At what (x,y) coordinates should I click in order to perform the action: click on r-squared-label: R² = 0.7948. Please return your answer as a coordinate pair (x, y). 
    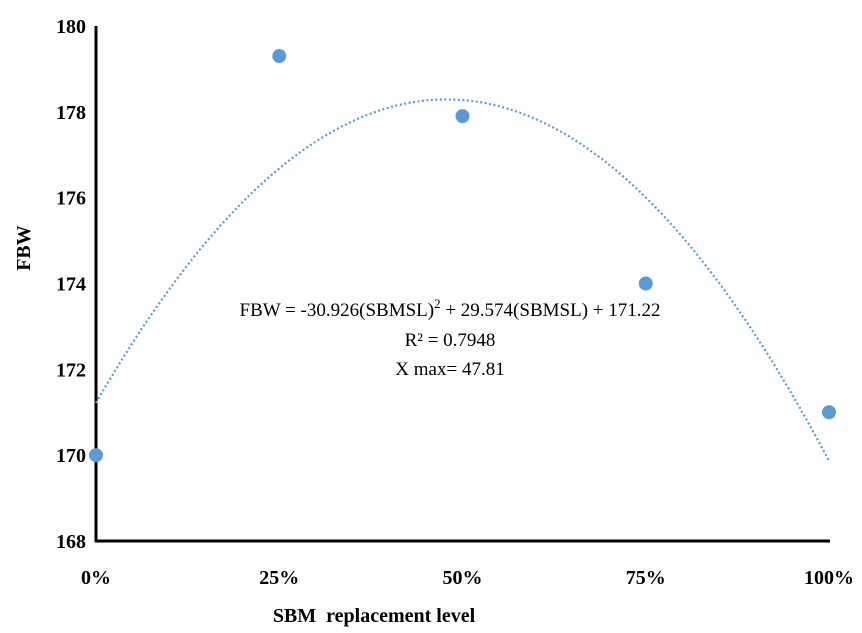
    Looking at the image, I should click on (450, 340).